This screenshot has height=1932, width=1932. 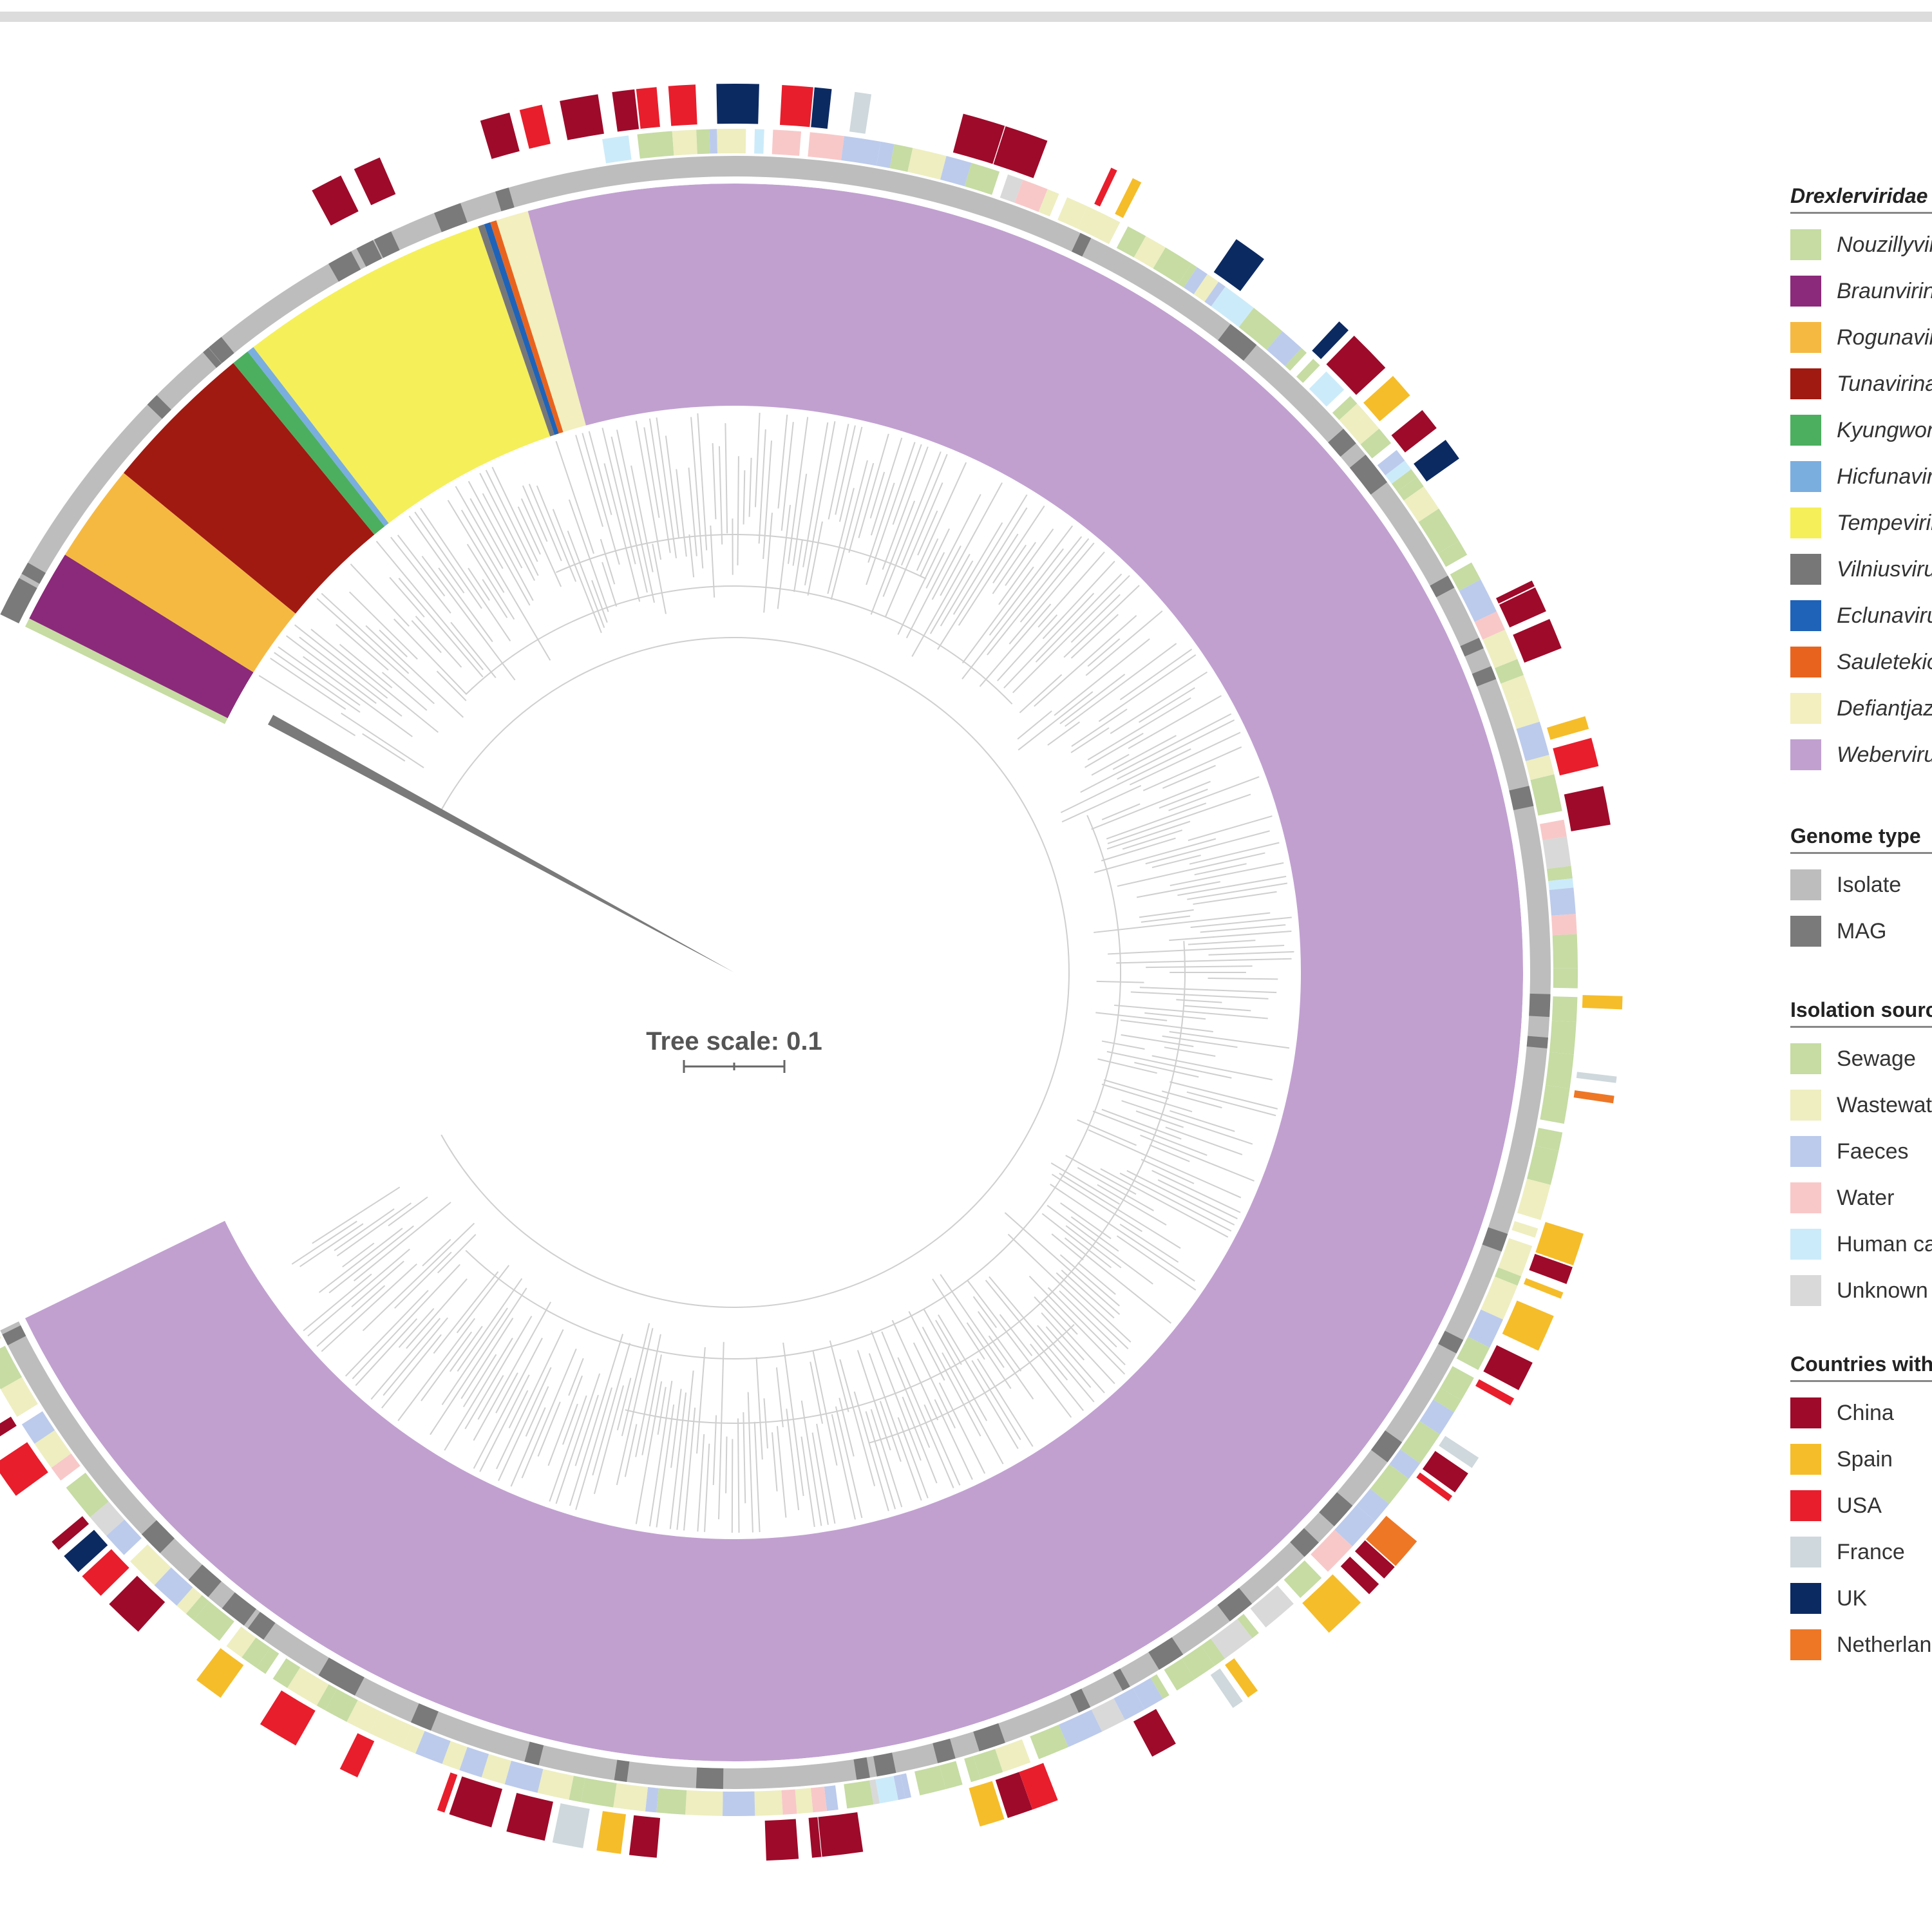 What do you see at coordinates (1861, 291) in the screenshot?
I see `legend-item: Braunvirinae` at bounding box center [1861, 291].